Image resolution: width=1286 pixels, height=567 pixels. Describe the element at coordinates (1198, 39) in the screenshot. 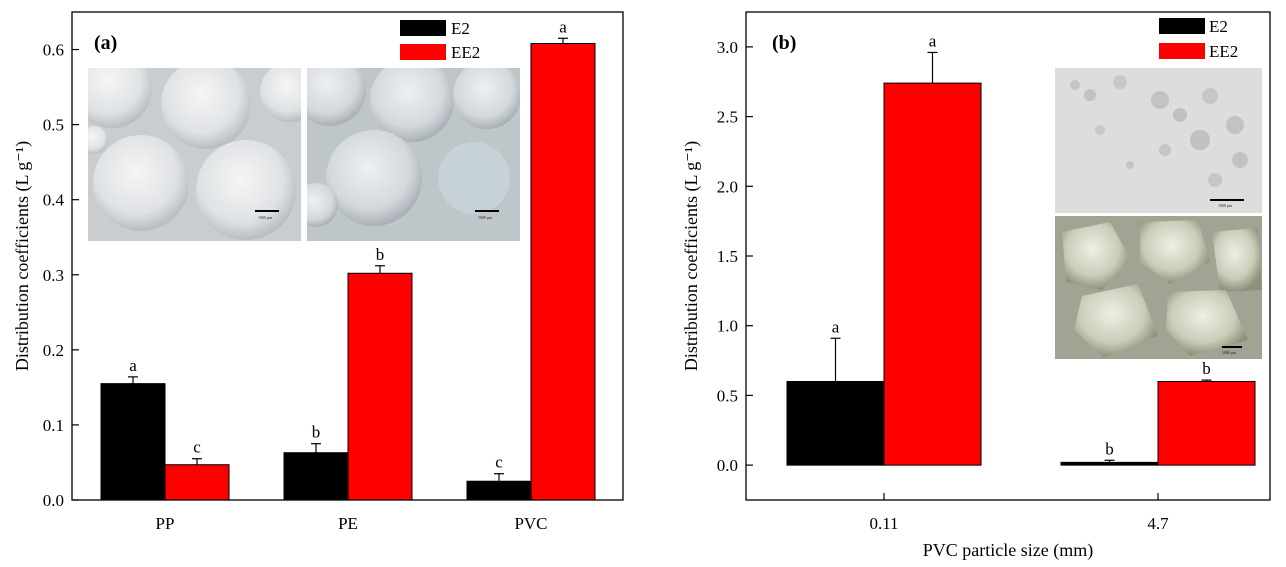

I see `legend-b: E2 EE2` at that location.